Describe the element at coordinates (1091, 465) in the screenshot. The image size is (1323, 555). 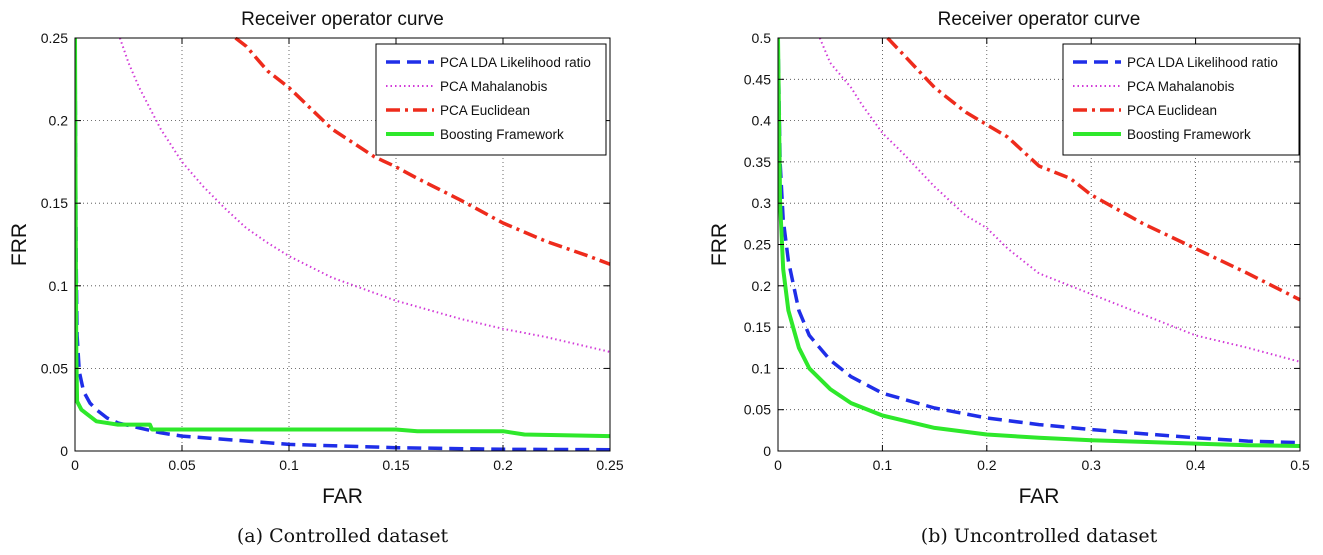
I see `x-tick-label: 0.3` at that location.